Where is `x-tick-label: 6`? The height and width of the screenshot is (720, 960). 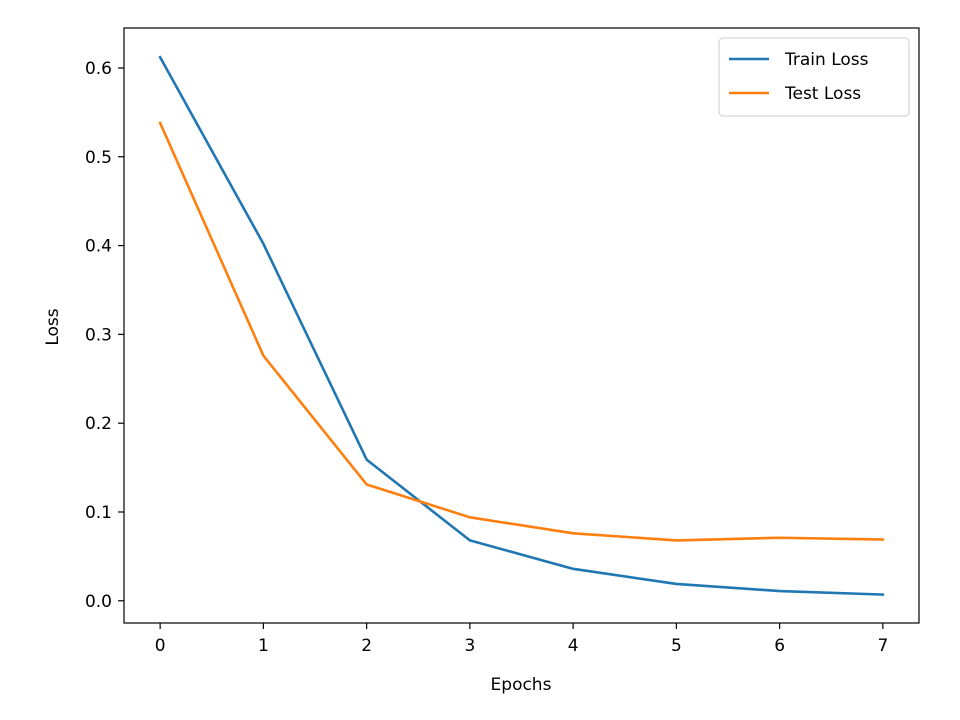
x-tick-label: 6 is located at coordinates (779, 646).